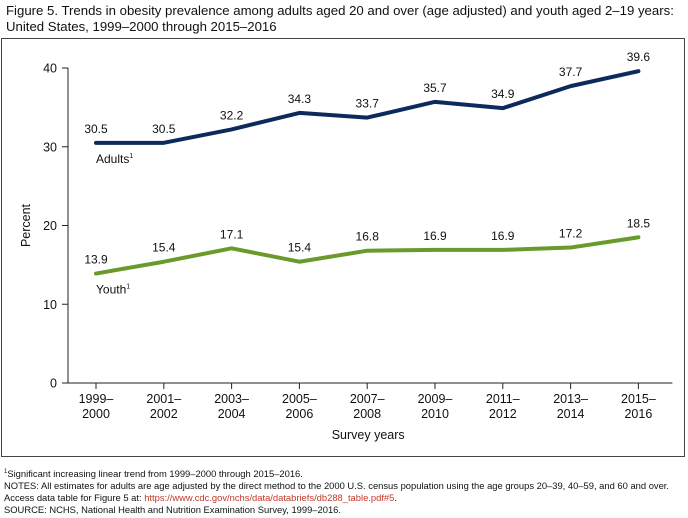  Describe the element at coordinates (368, 435) in the screenshot. I see `x-axis-title: Survey years` at that location.